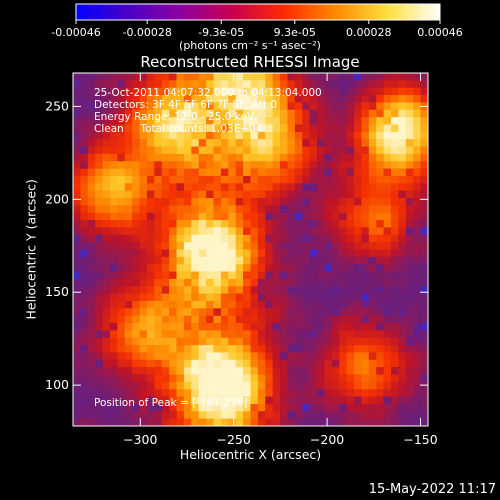  What do you see at coordinates (208, 93) in the screenshot?
I see `observation-time: 25-Oct-2011 04:07:32.000 to 04:13:04.000` at bounding box center [208, 93].